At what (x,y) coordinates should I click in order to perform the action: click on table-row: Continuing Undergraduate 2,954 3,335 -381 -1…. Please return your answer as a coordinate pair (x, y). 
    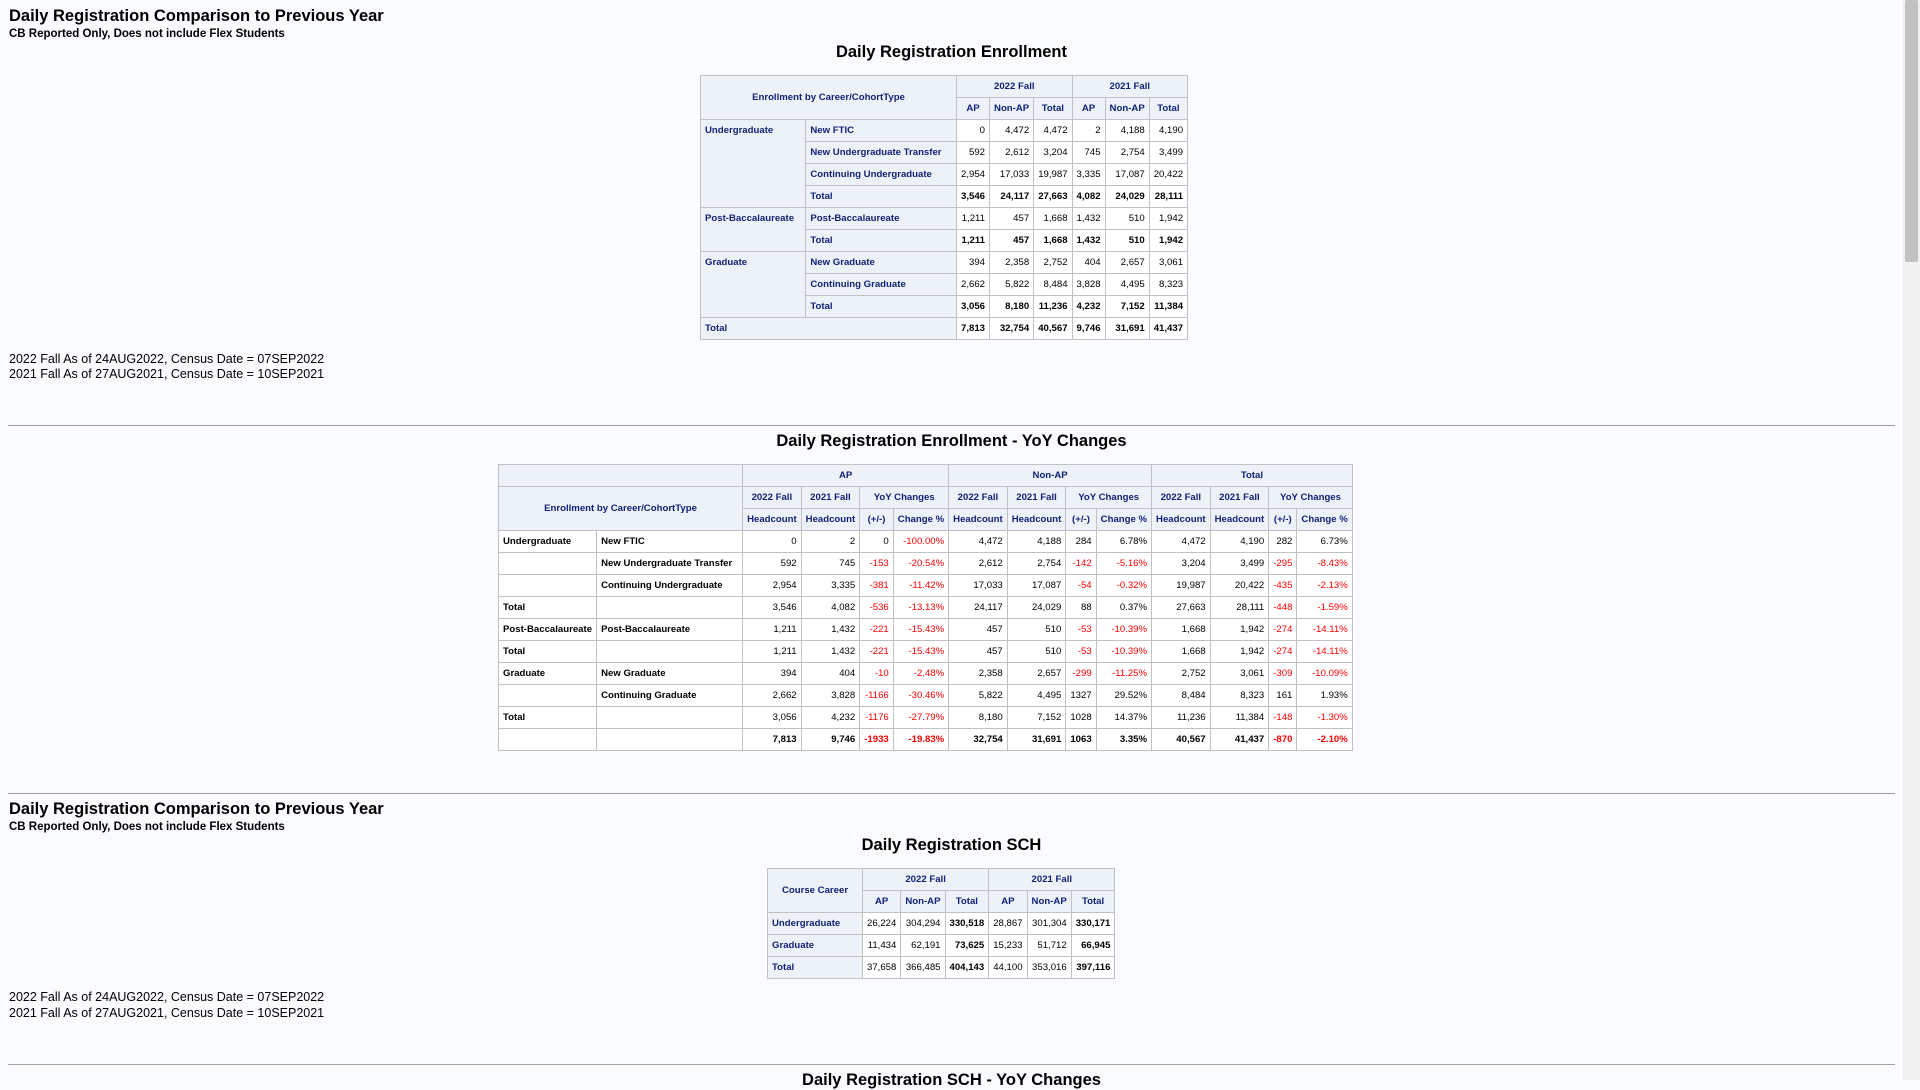
    Looking at the image, I should click on (925, 585).